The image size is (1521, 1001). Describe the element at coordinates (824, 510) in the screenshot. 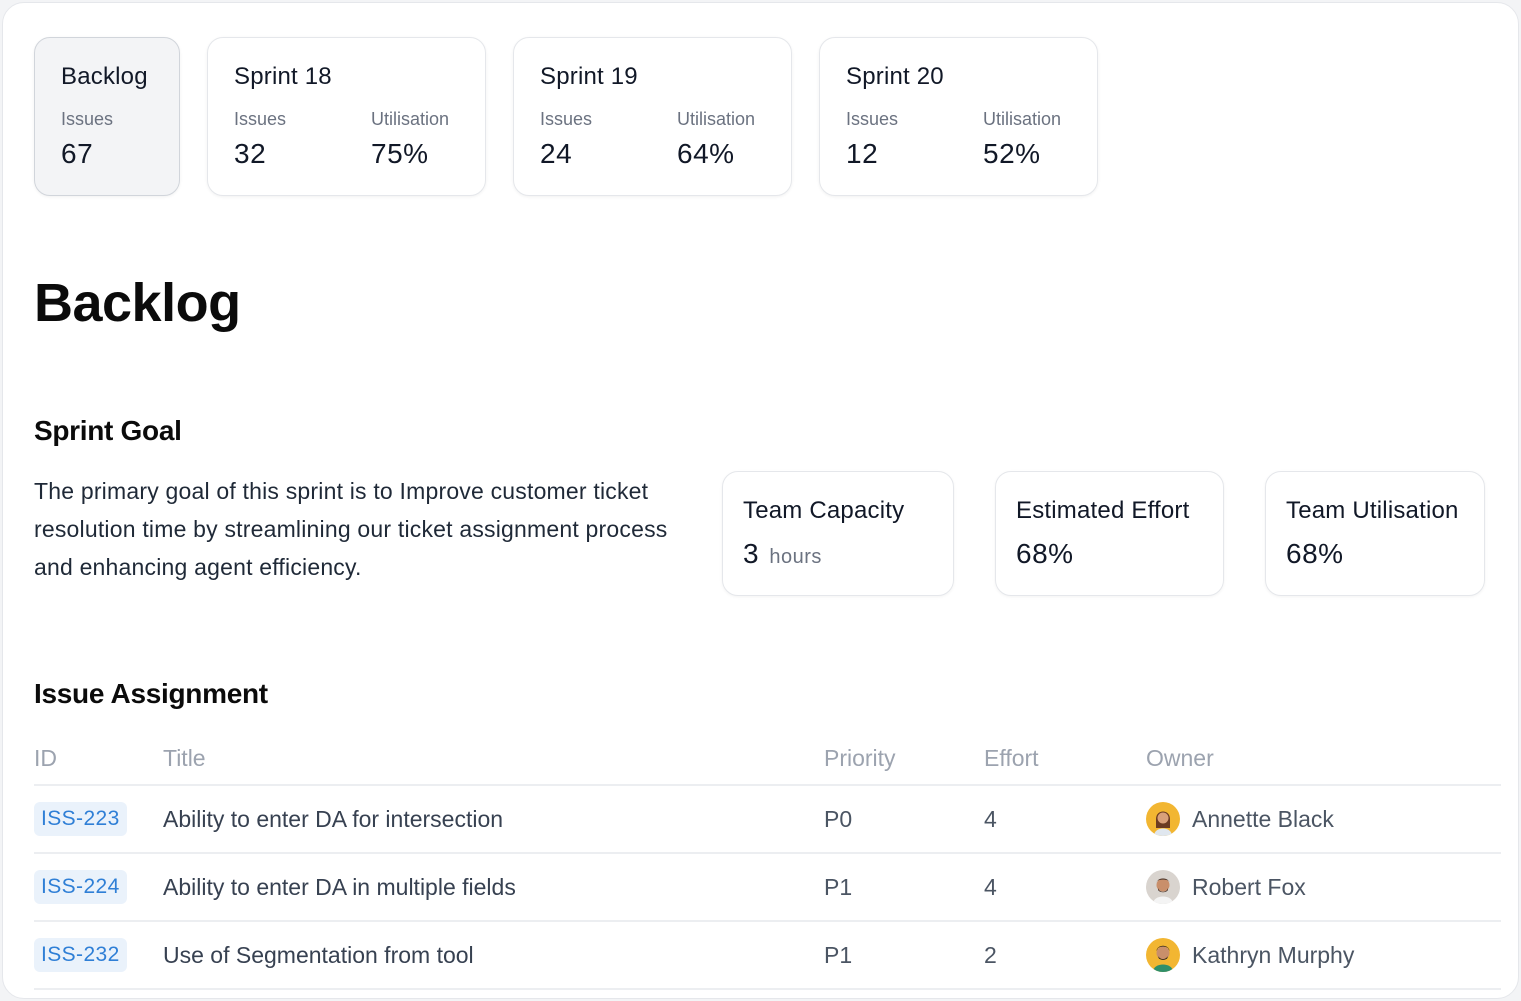

I see `team-capacity-label: Team Capacity` at that location.